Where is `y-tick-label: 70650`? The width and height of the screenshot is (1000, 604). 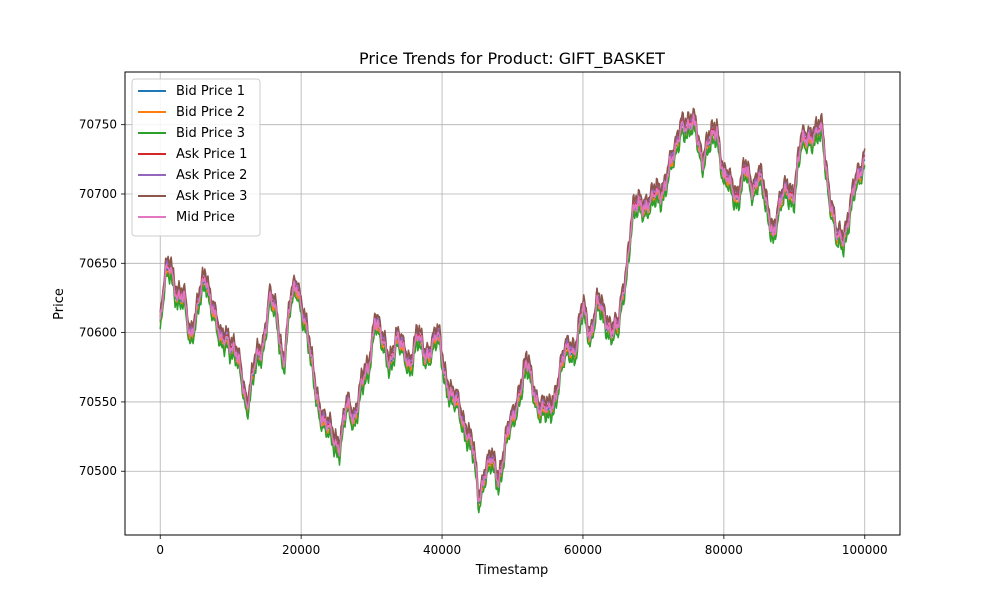 y-tick-label: 70650 is located at coordinates (98, 263).